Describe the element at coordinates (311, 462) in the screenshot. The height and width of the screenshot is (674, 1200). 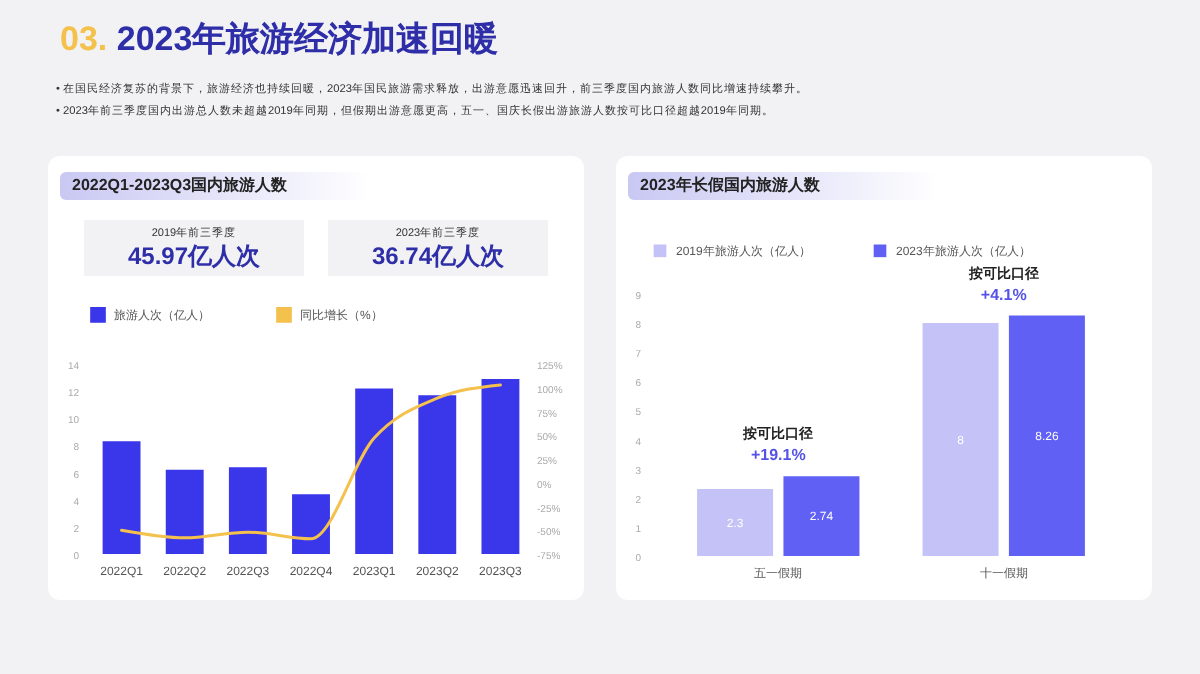
I see `line-series` at that location.